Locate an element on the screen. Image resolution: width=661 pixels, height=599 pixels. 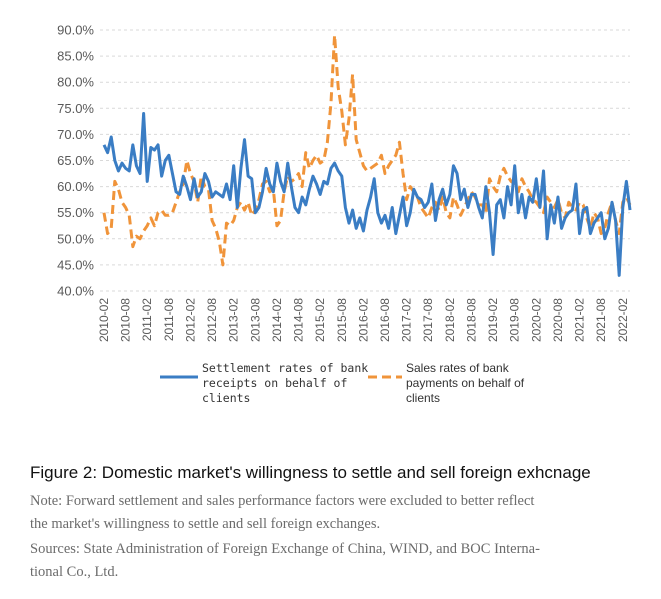
legend-label-sales-line3: clients is located at coordinates (423, 398).